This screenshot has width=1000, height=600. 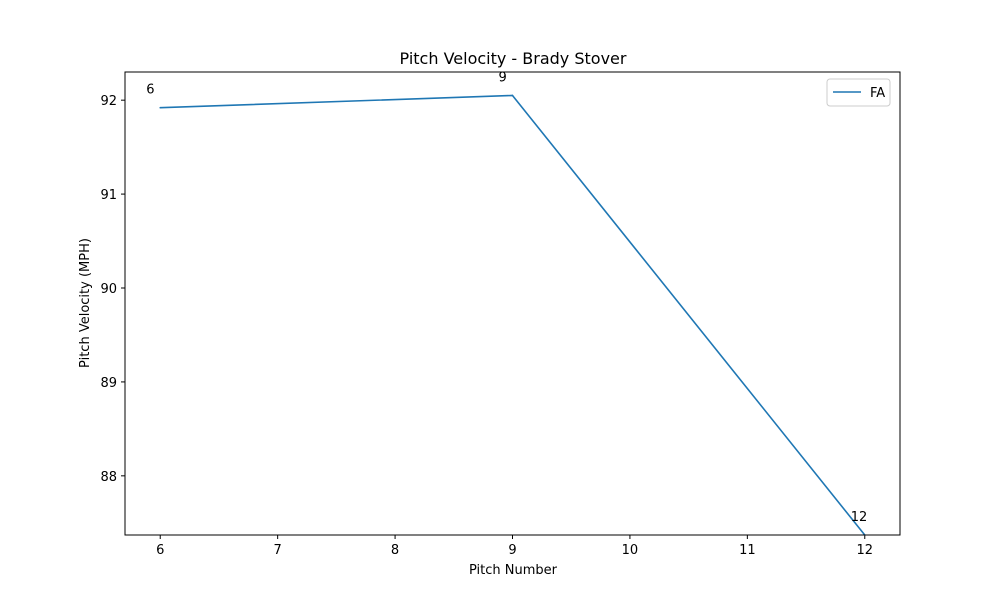 What do you see at coordinates (513, 58) in the screenshot?
I see `chart-title: Pitch Velocity - Brady Stover` at bounding box center [513, 58].